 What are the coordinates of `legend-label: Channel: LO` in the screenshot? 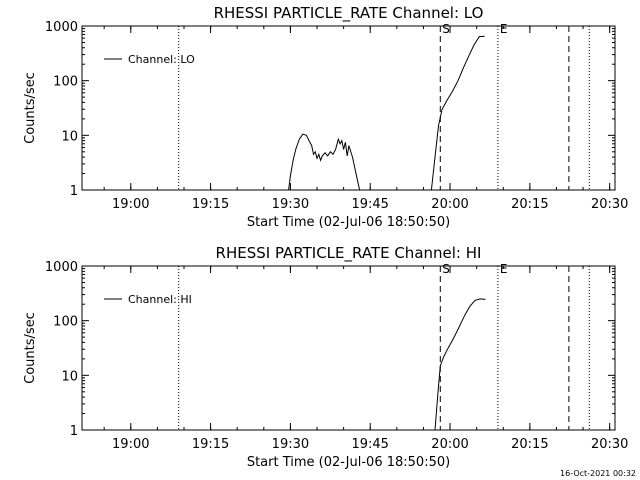 It's located at (161, 59).